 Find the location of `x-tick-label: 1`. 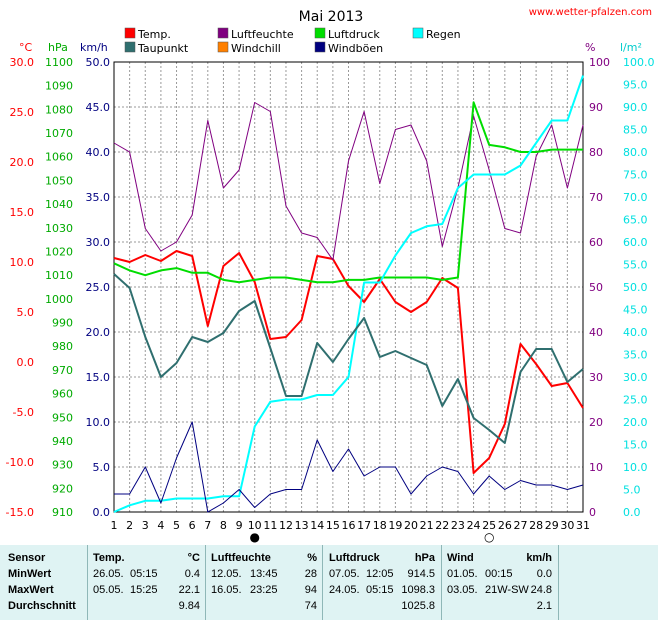

x-tick-label: 1 is located at coordinates (114, 525).